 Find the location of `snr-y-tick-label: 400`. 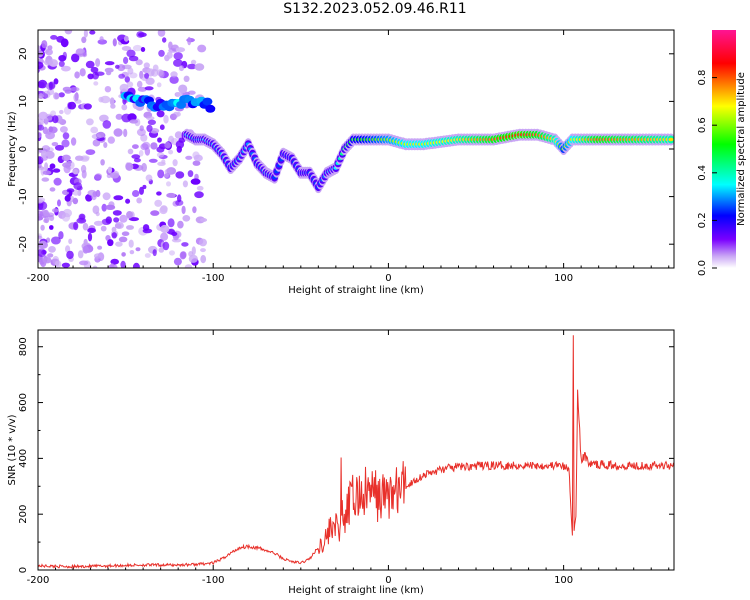

snr-y-tick-label: 400 is located at coordinates (23, 458).